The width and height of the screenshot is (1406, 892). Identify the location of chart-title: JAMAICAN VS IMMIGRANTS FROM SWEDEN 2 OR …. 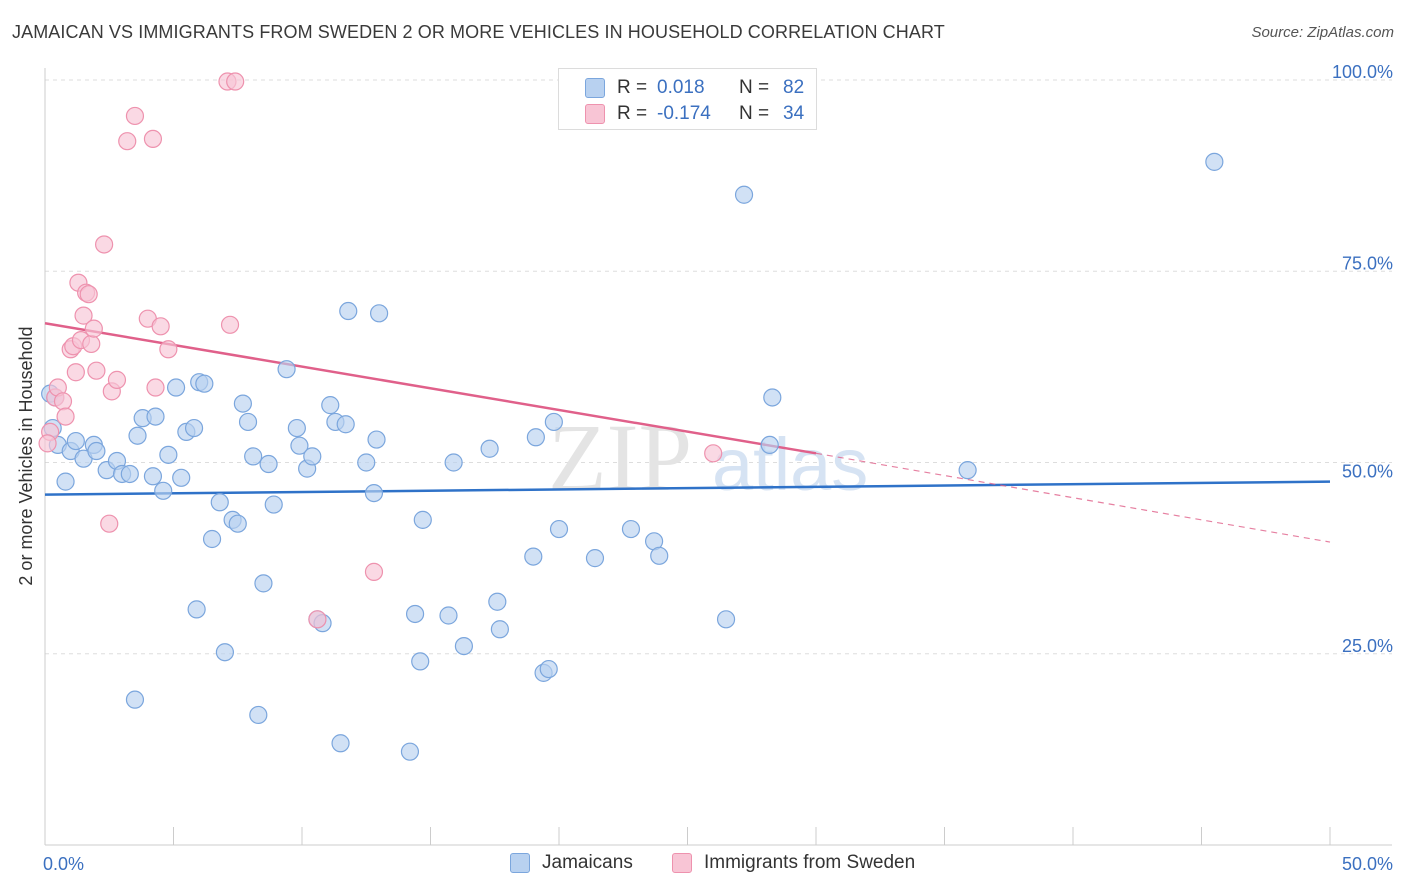
(478, 32).